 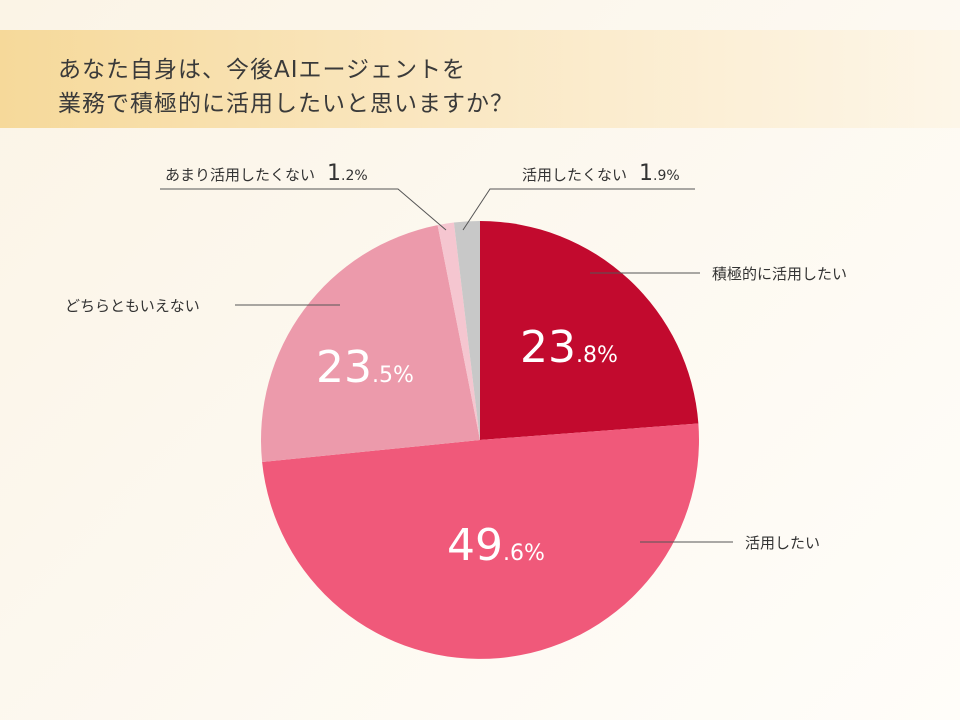 What do you see at coordinates (262, 70) in the screenshot?
I see `chart-title-line-1: あなた自身は、今後AIエージェントを` at bounding box center [262, 70].